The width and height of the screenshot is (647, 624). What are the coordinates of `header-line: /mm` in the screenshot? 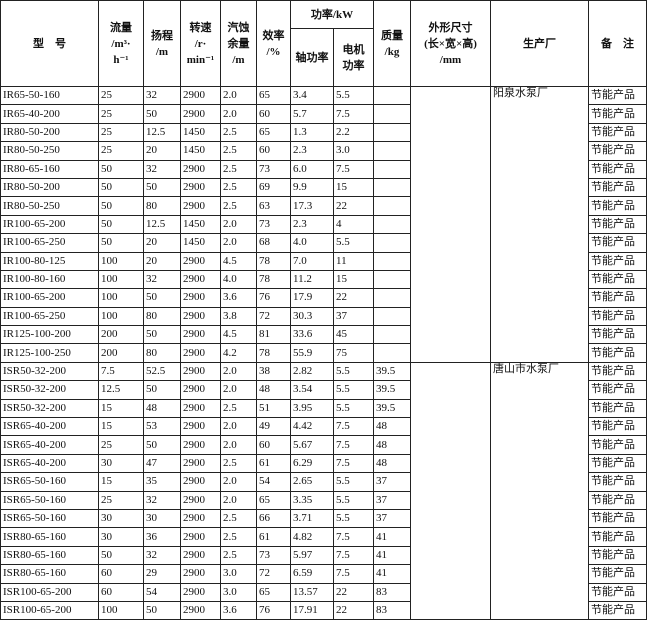 It's located at (450, 59).